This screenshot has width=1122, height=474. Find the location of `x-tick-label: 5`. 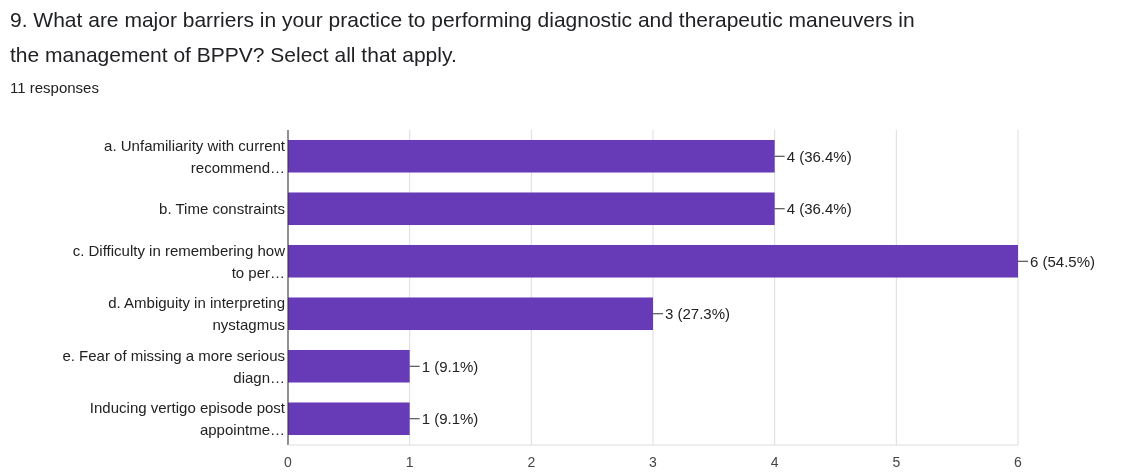

x-tick-label: 5 is located at coordinates (896, 462).